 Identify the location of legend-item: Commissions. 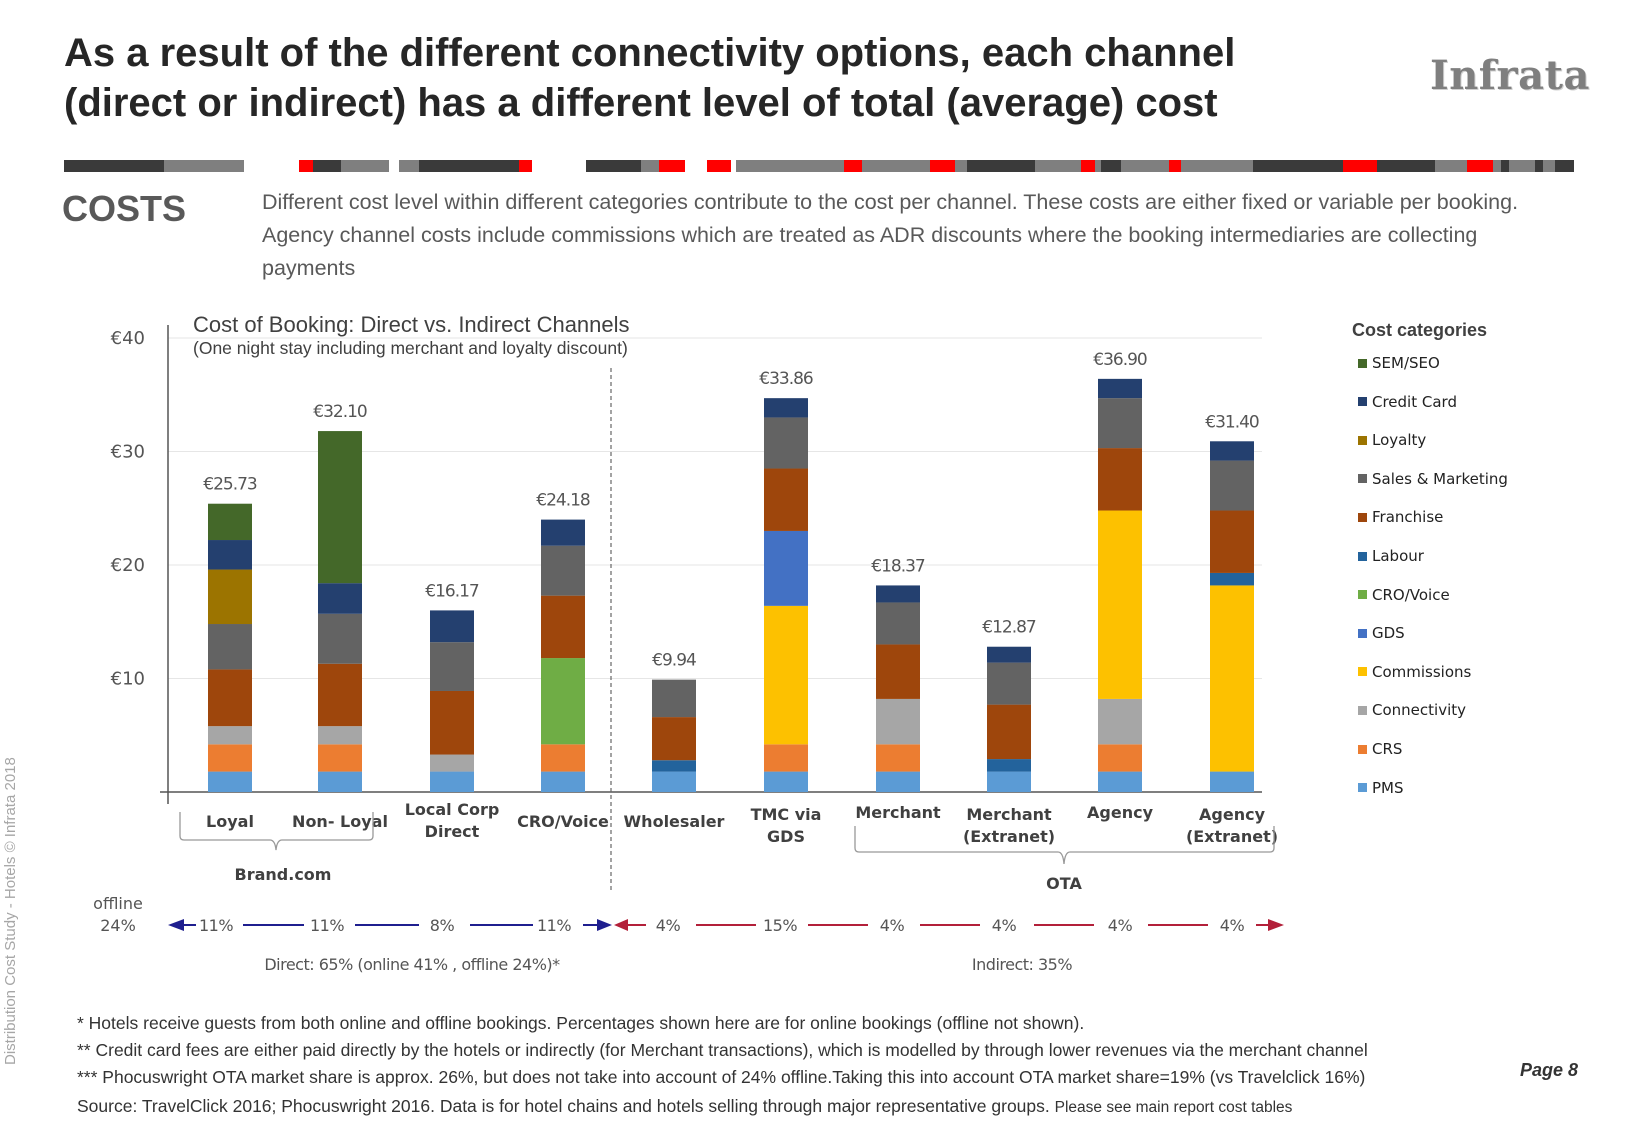
(1414, 672).